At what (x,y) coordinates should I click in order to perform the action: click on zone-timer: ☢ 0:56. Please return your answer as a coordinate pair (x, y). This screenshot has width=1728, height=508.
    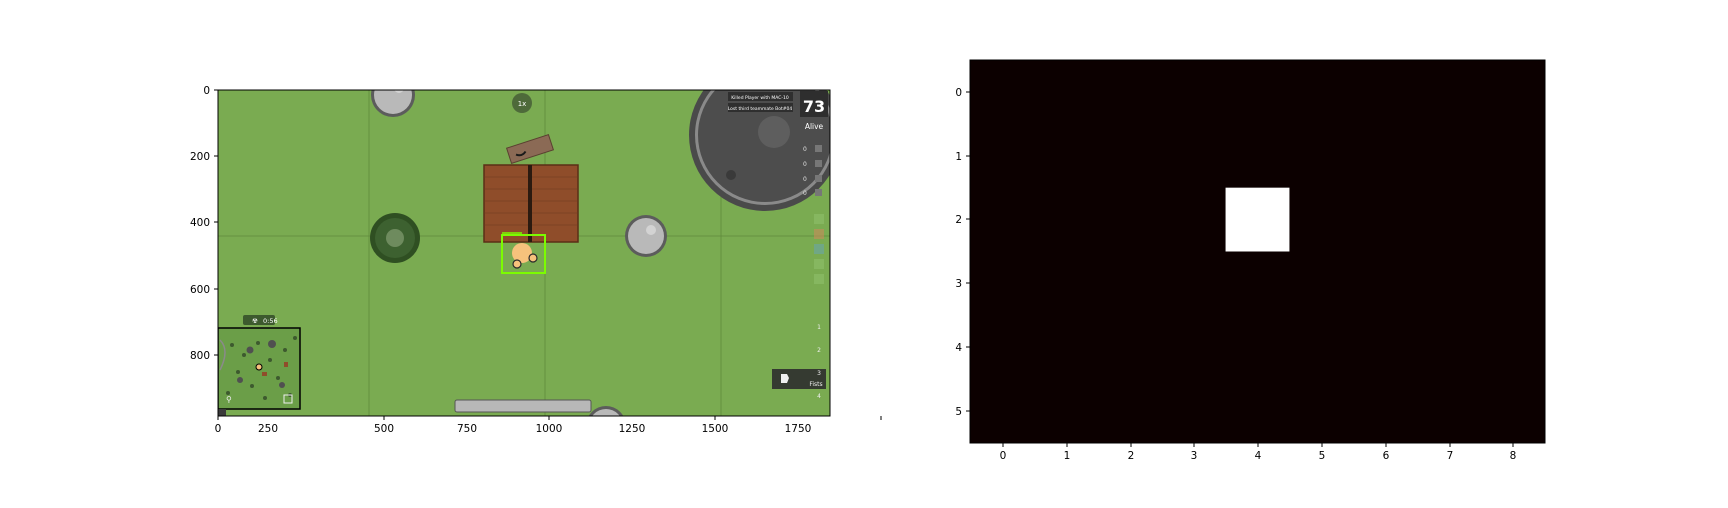
    Looking at the image, I should click on (260, 320).